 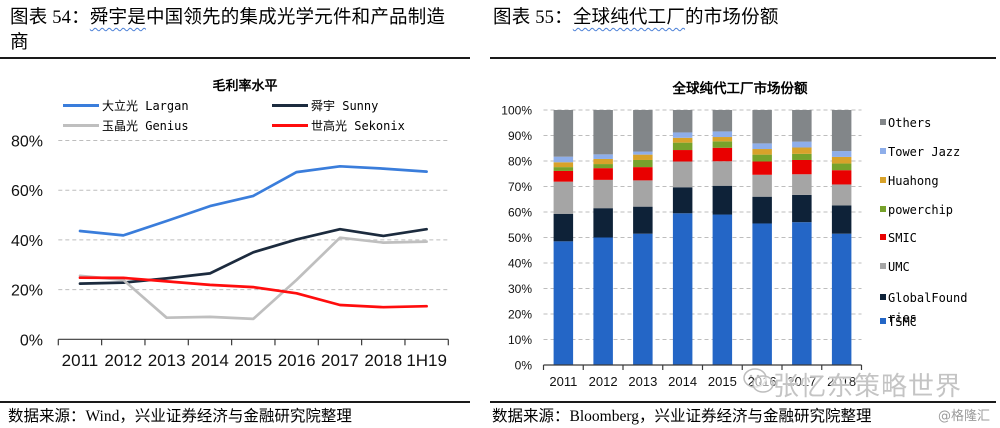 I want to click on y-tick-label: 100%, so click(x=516, y=111).